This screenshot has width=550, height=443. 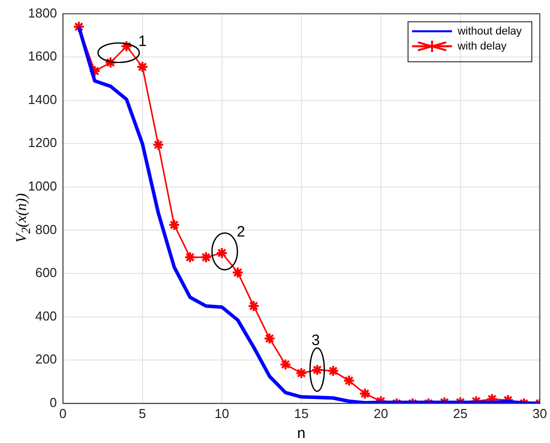 I want to click on y-tick-label: 800, so click(x=46, y=229).